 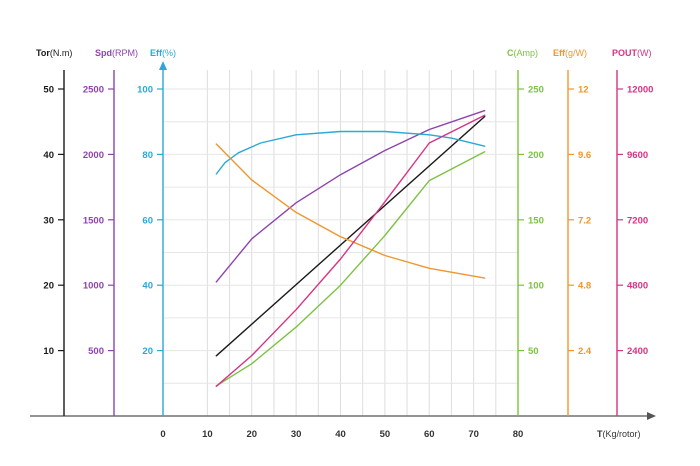 I want to click on tick-label-spd: 1000, so click(x=93, y=286).